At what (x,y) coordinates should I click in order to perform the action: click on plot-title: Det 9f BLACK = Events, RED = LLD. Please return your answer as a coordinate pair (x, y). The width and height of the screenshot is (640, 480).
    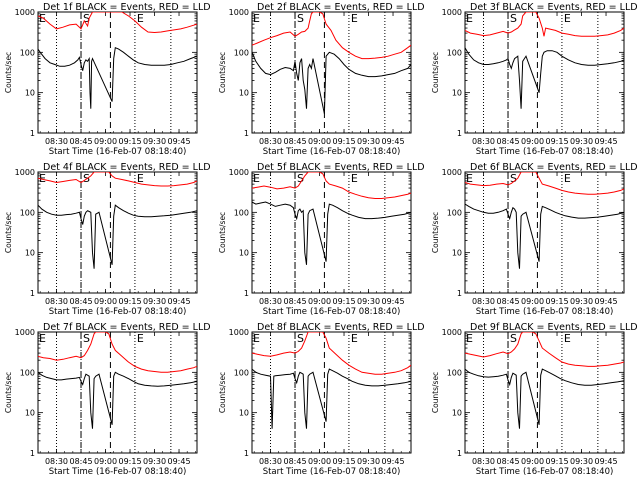
    Looking at the image, I should click on (554, 327).